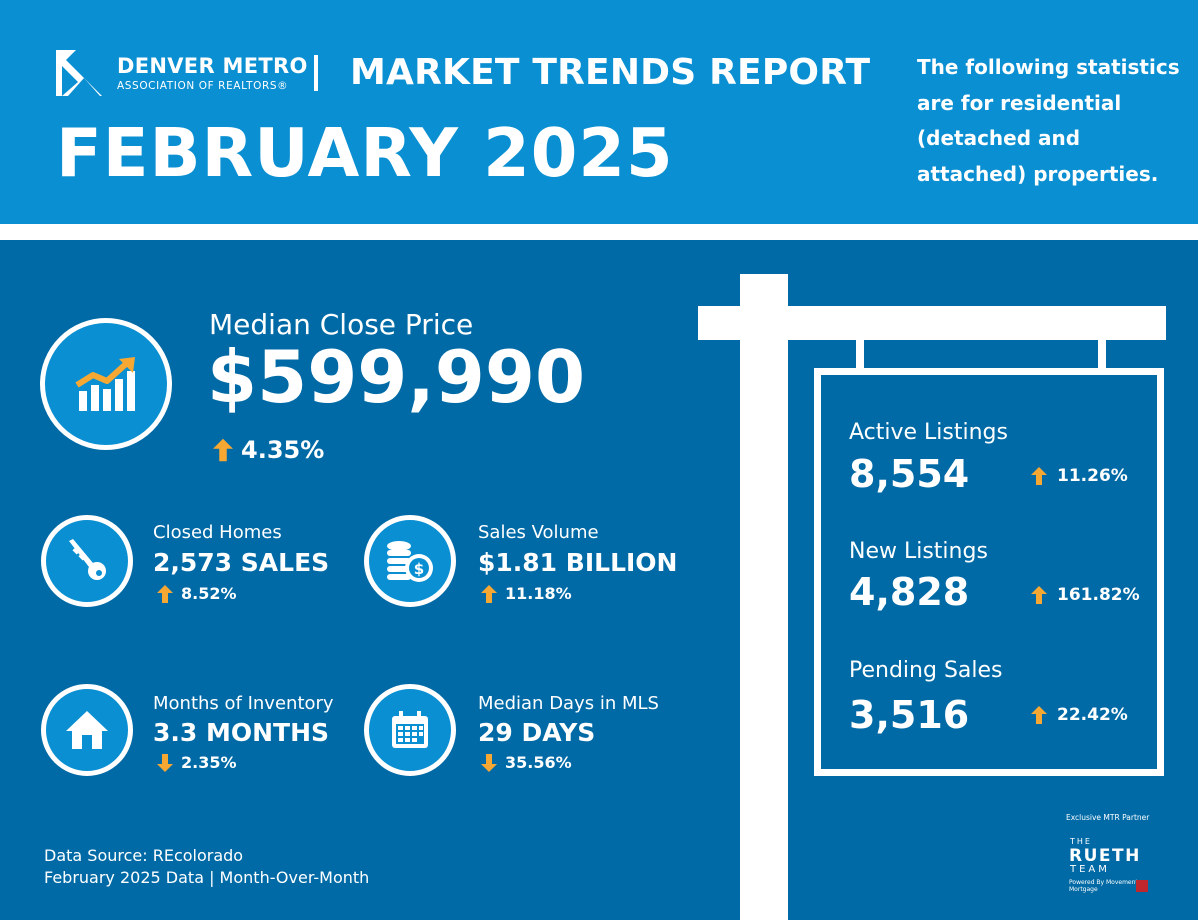 The width and height of the screenshot is (1198, 920). Describe the element at coordinates (909, 715) in the screenshot. I see `pending-sales-value: 3,516` at that location.